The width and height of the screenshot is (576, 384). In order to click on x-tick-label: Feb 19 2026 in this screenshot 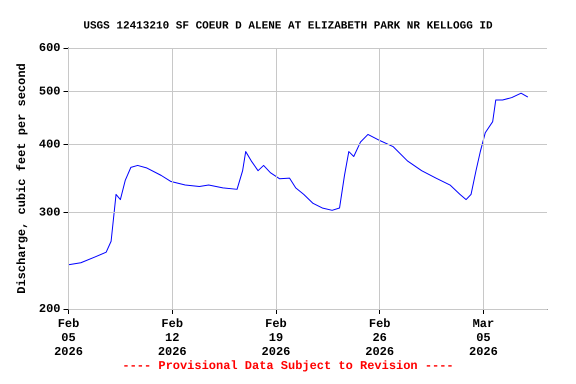, I will do `click(276, 338)`.